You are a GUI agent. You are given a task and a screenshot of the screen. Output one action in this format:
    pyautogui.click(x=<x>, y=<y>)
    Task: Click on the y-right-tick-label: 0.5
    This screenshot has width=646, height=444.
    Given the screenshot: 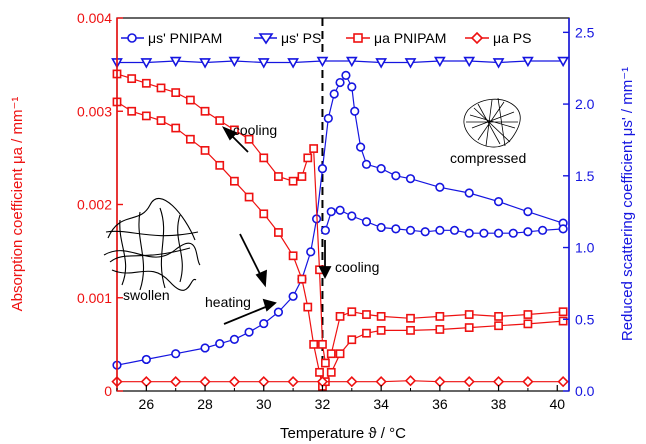 What is the action you would take?
    pyautogui.click(x=585, y=319)
    